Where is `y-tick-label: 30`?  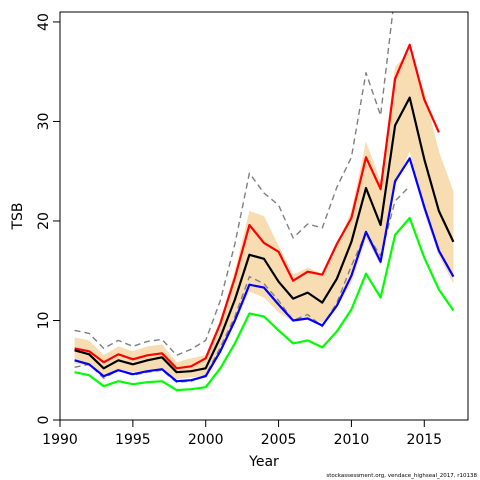 y-tick-label: 30 is located at coordinates (44, 122).